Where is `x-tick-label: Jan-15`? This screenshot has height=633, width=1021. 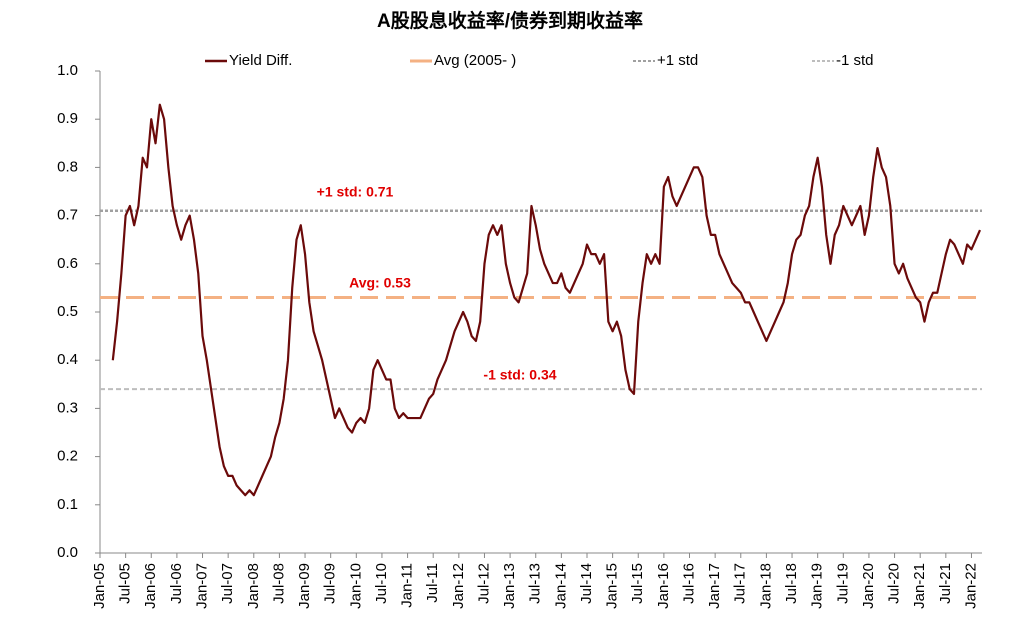 x-tick-label: Jan-15 is located at coordinates (612, 586).